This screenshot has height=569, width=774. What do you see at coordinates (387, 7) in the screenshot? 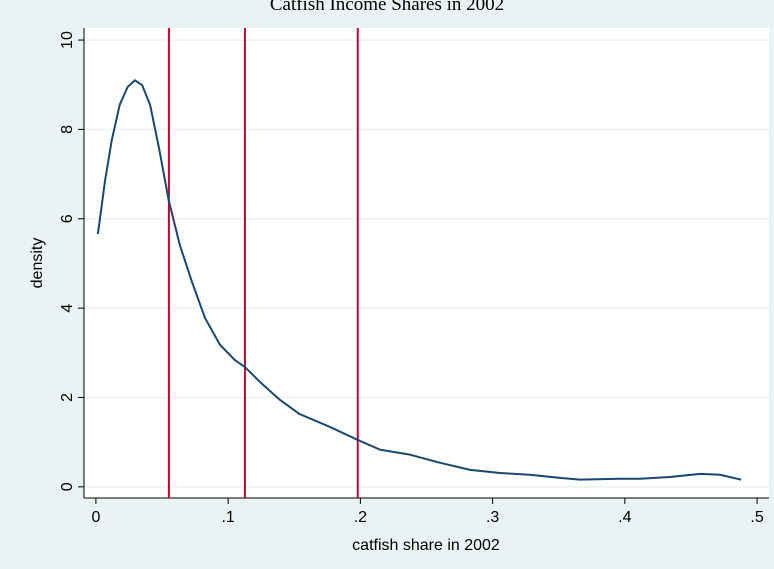
I see `chart-title: Catfish Income Shares in 2002` at bounding box center [387, 7].